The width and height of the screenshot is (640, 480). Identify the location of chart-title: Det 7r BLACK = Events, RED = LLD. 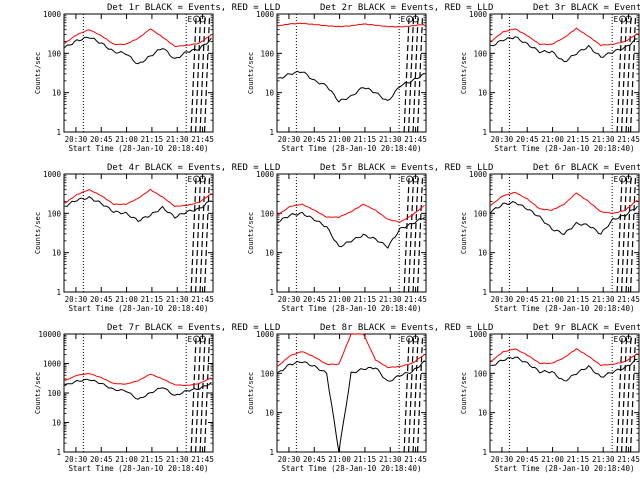
(193, 328).